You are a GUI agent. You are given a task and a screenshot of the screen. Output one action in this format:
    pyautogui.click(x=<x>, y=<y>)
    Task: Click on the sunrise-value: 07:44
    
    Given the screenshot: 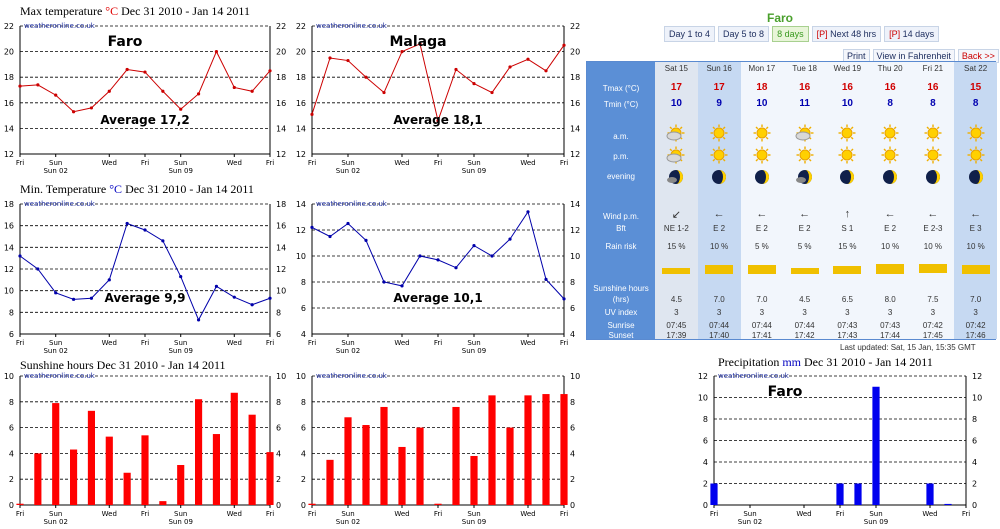 What is the action you would take?
    pyautogui.click(x=761, y=325)
    